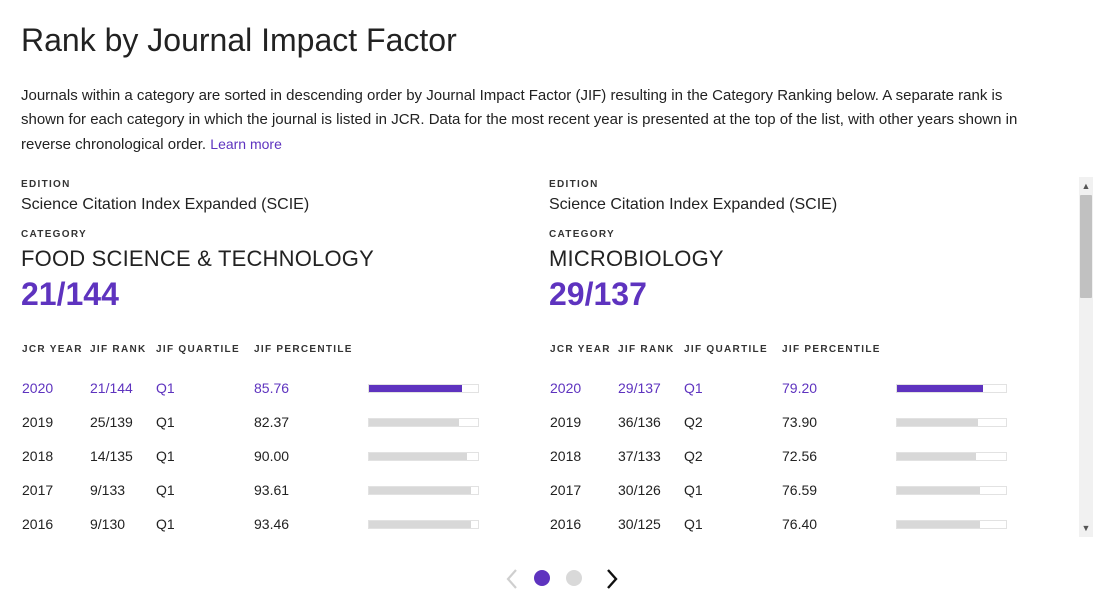 Image resolution: width=1115 pixels, height=614 pixels. I want to click on cell-percentile: 79.20, so click(800, 388).